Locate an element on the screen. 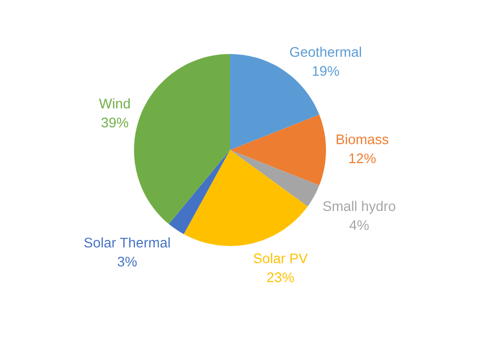 The image size is (480, 342). slice-label: Geothermal is located at coordinates (325, 51).